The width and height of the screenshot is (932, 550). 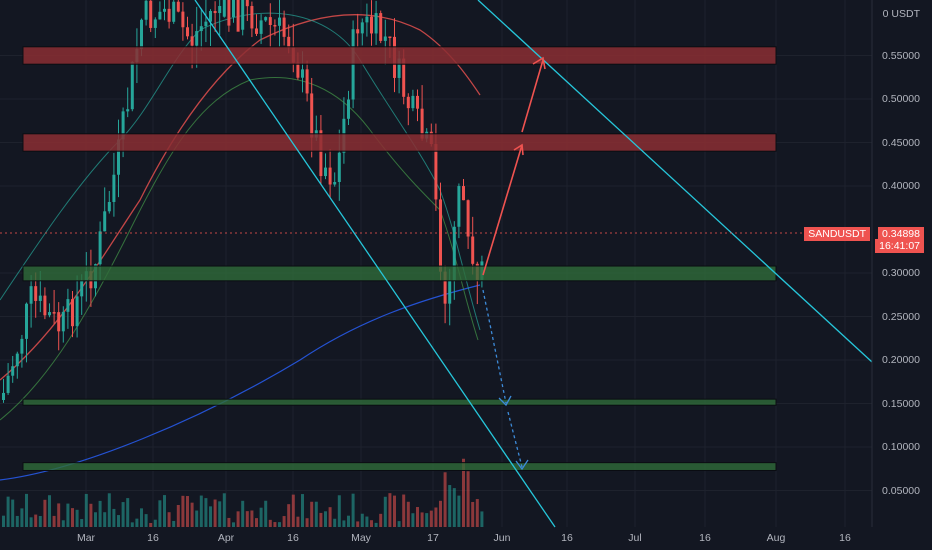 What do you see at coordinates (901, 316) in the screenshot?
I see `price-axis-label: 0.25000` at bounding box center [901, 316].